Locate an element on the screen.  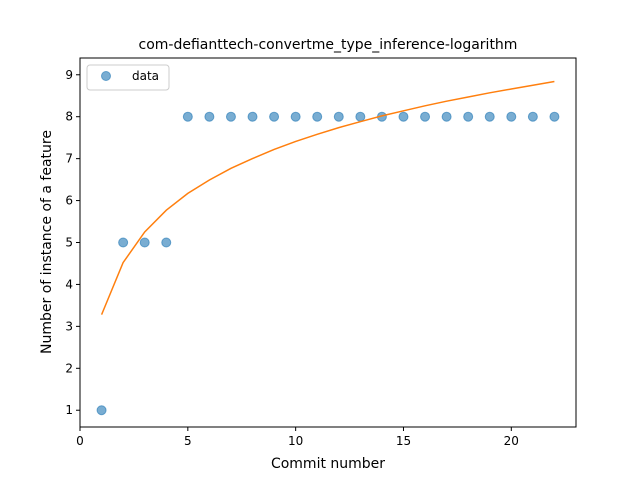
y-tick-label: 4 is located at coordinates (69, 284).